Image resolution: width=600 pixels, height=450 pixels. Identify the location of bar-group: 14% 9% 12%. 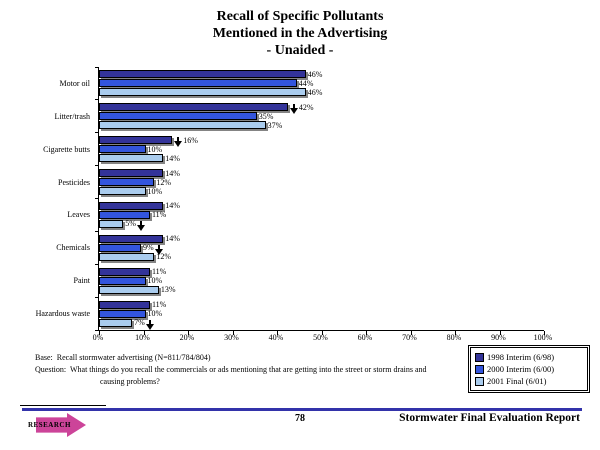
(321, 247).